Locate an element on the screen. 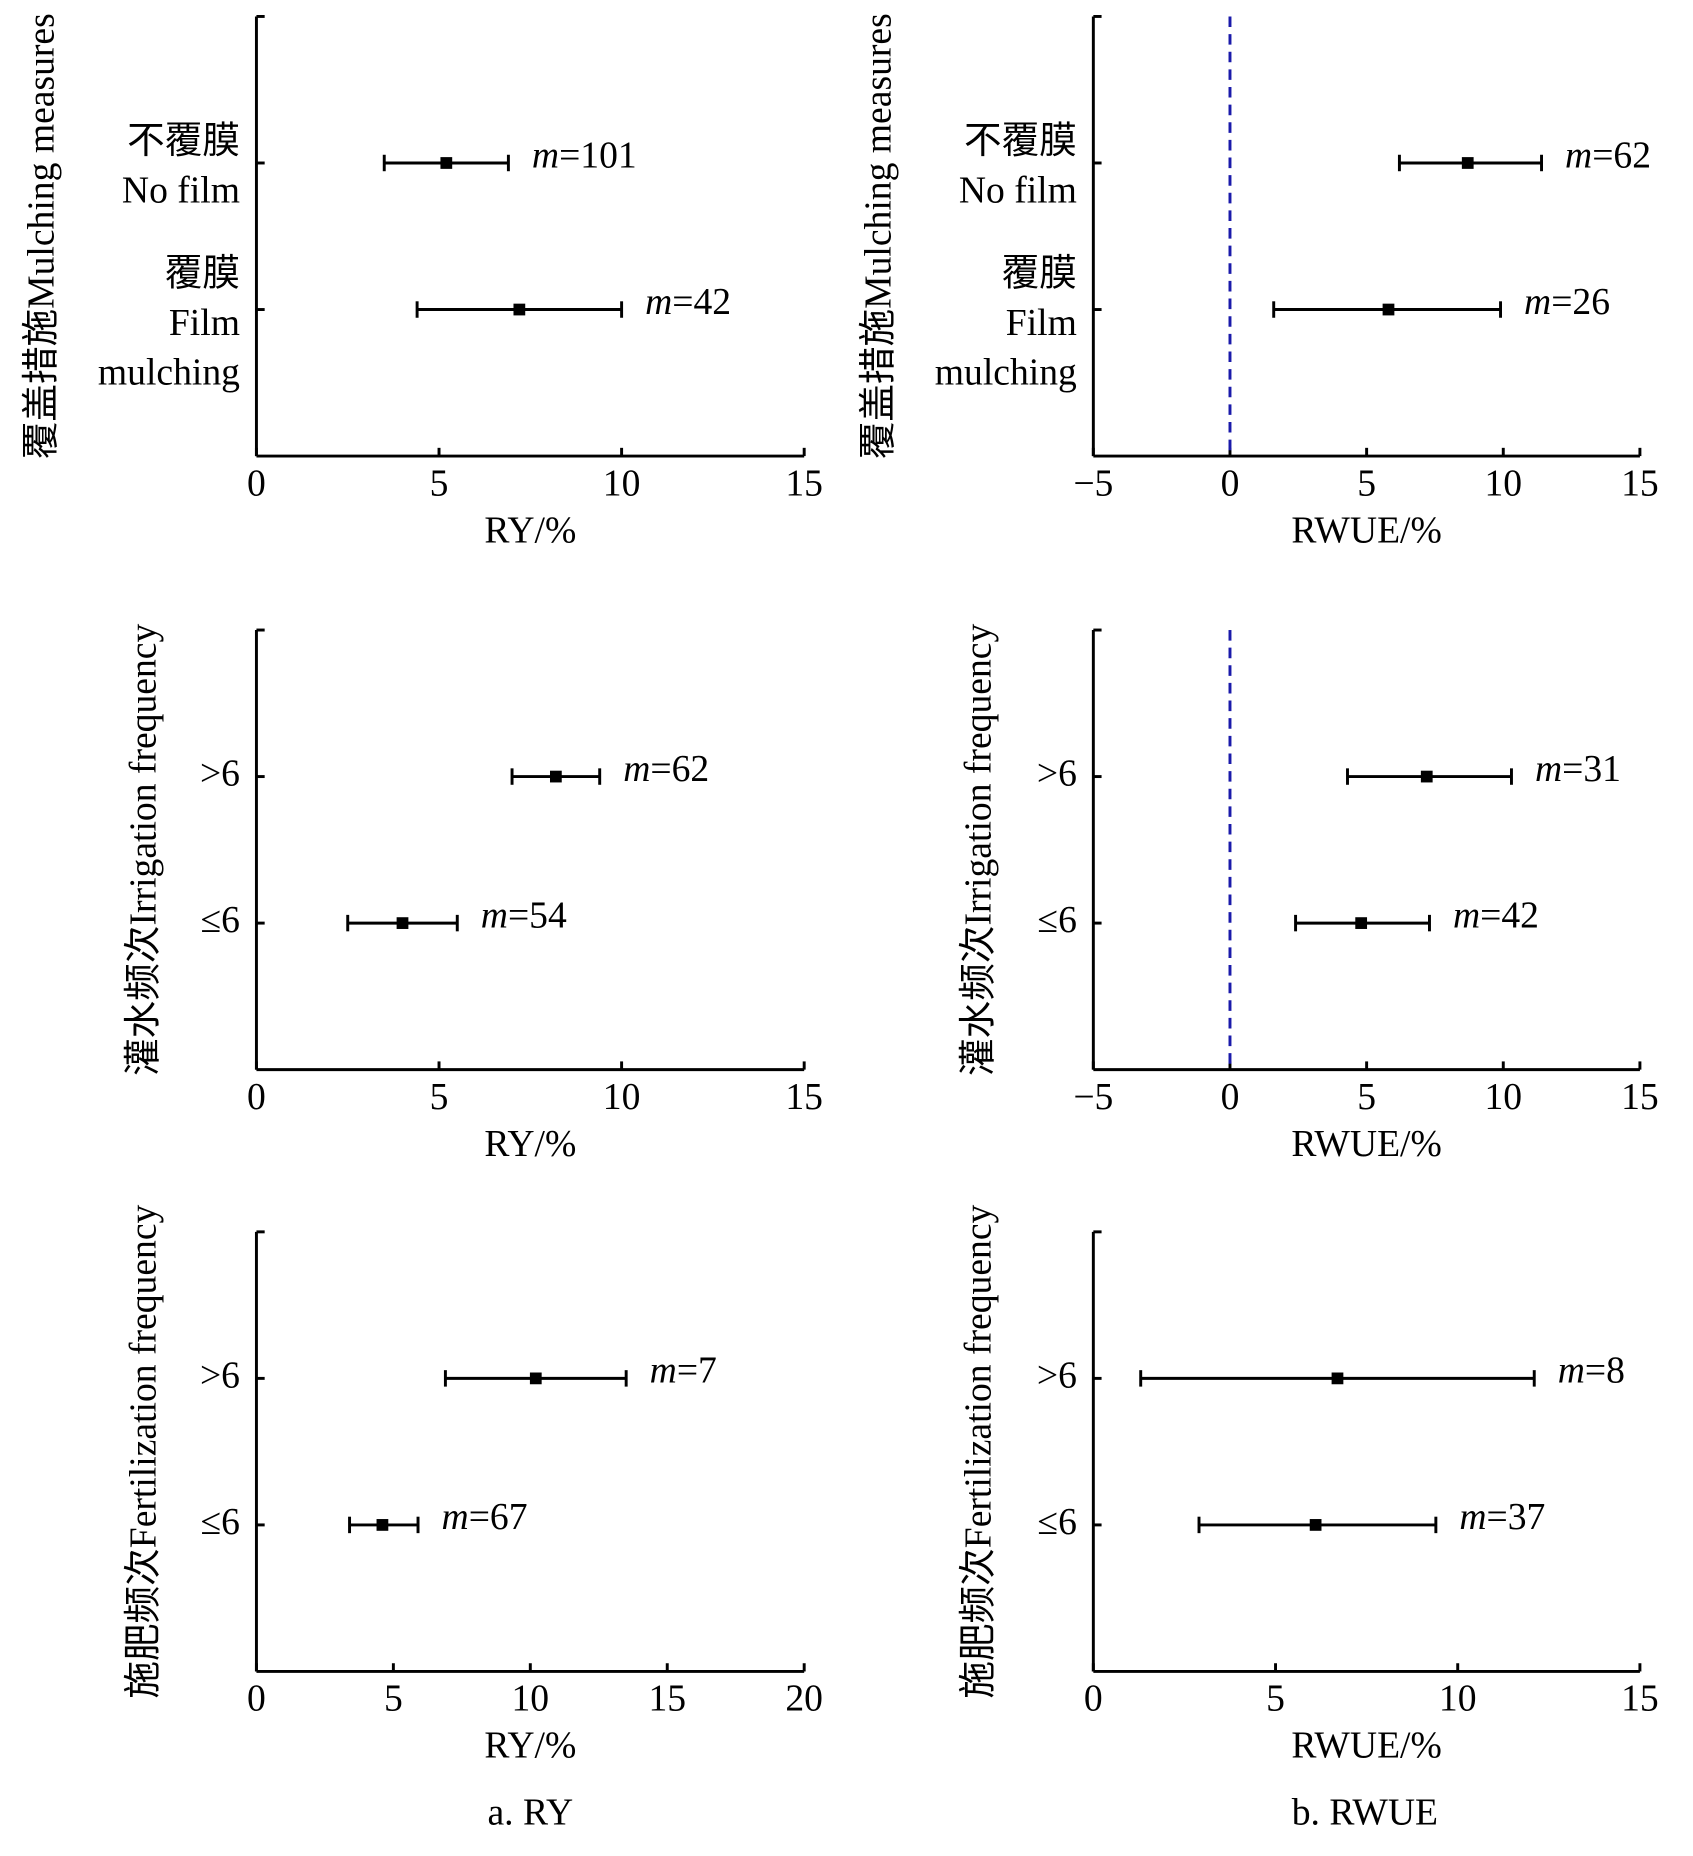 This screenshot has height=1856, width=1693. sample-size-label: m=8 is located at coordinates (1591, 1370).